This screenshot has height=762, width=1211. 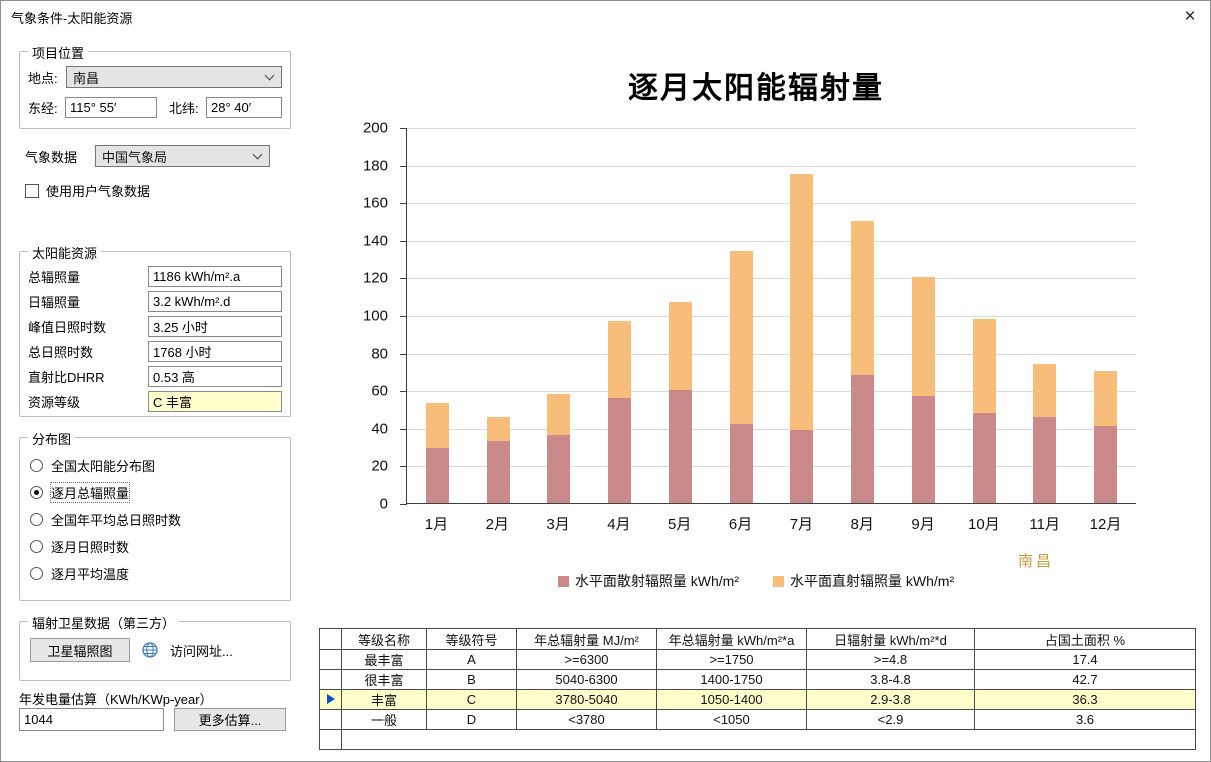 What do you see at coordinates (215, 376) in the screenshot?
I see `resource-field-value` at bounding box center [215, 376].